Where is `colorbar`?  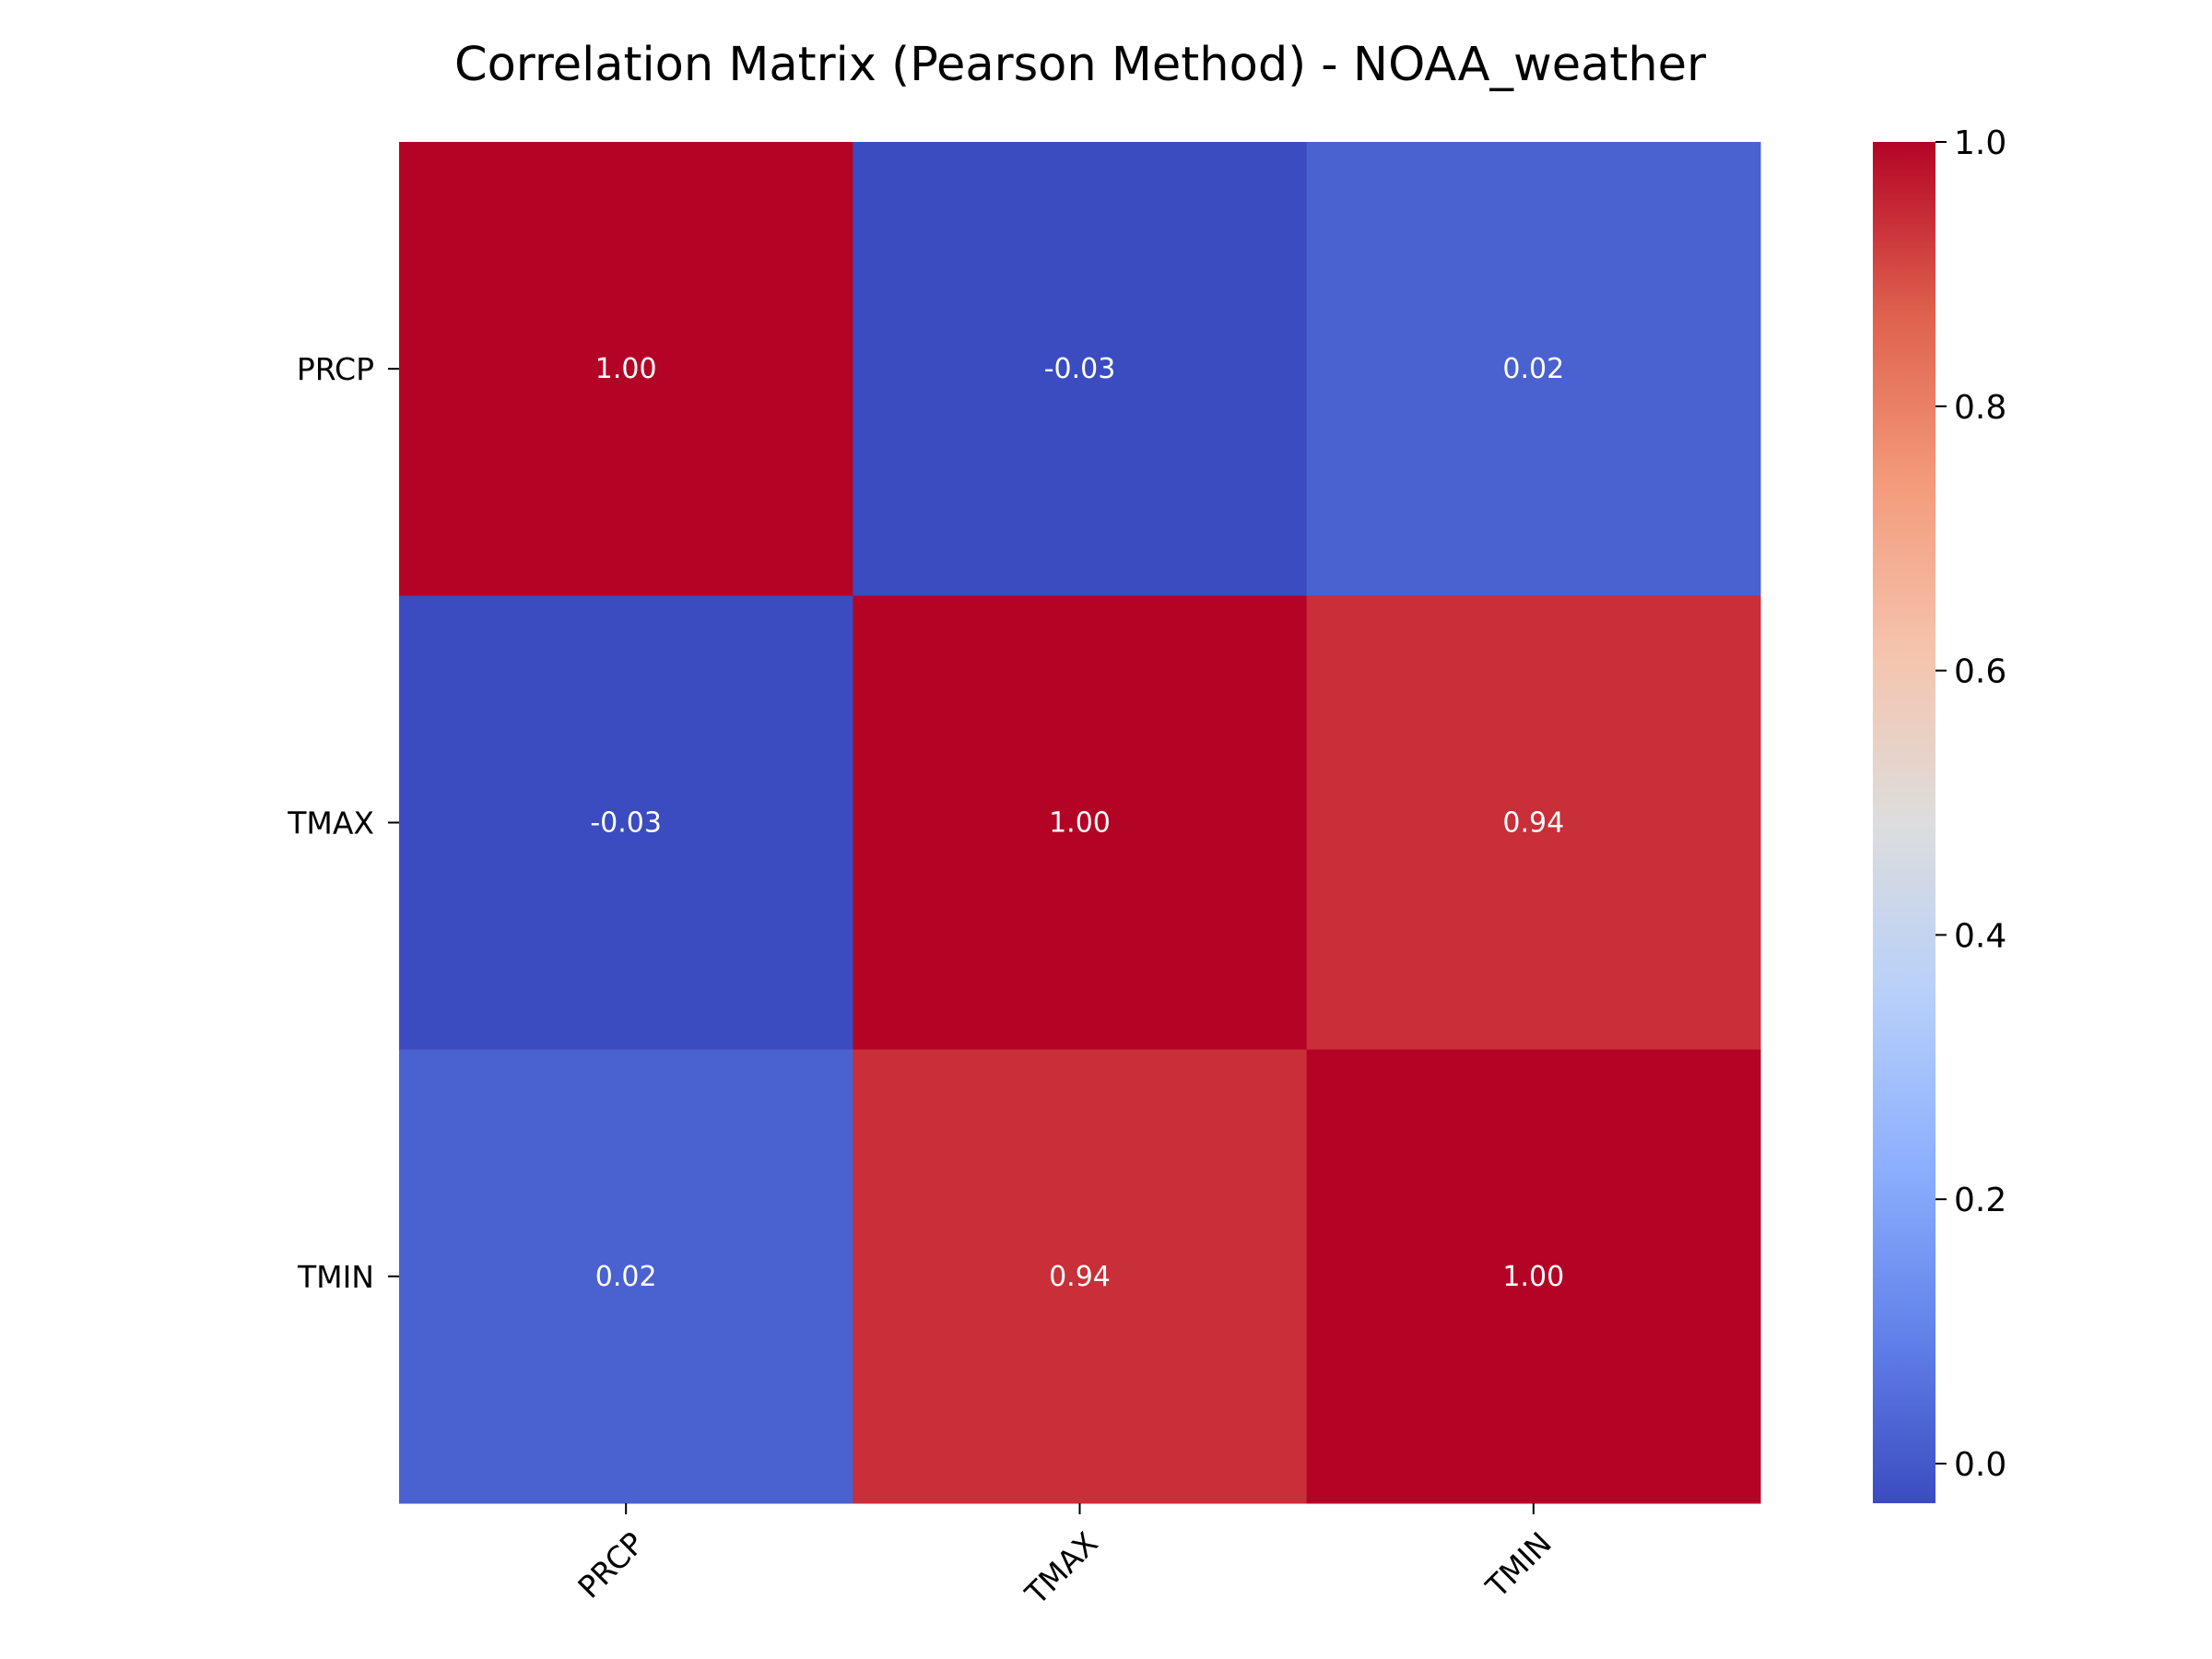
colorbar is located at coordinates (1904, 822).